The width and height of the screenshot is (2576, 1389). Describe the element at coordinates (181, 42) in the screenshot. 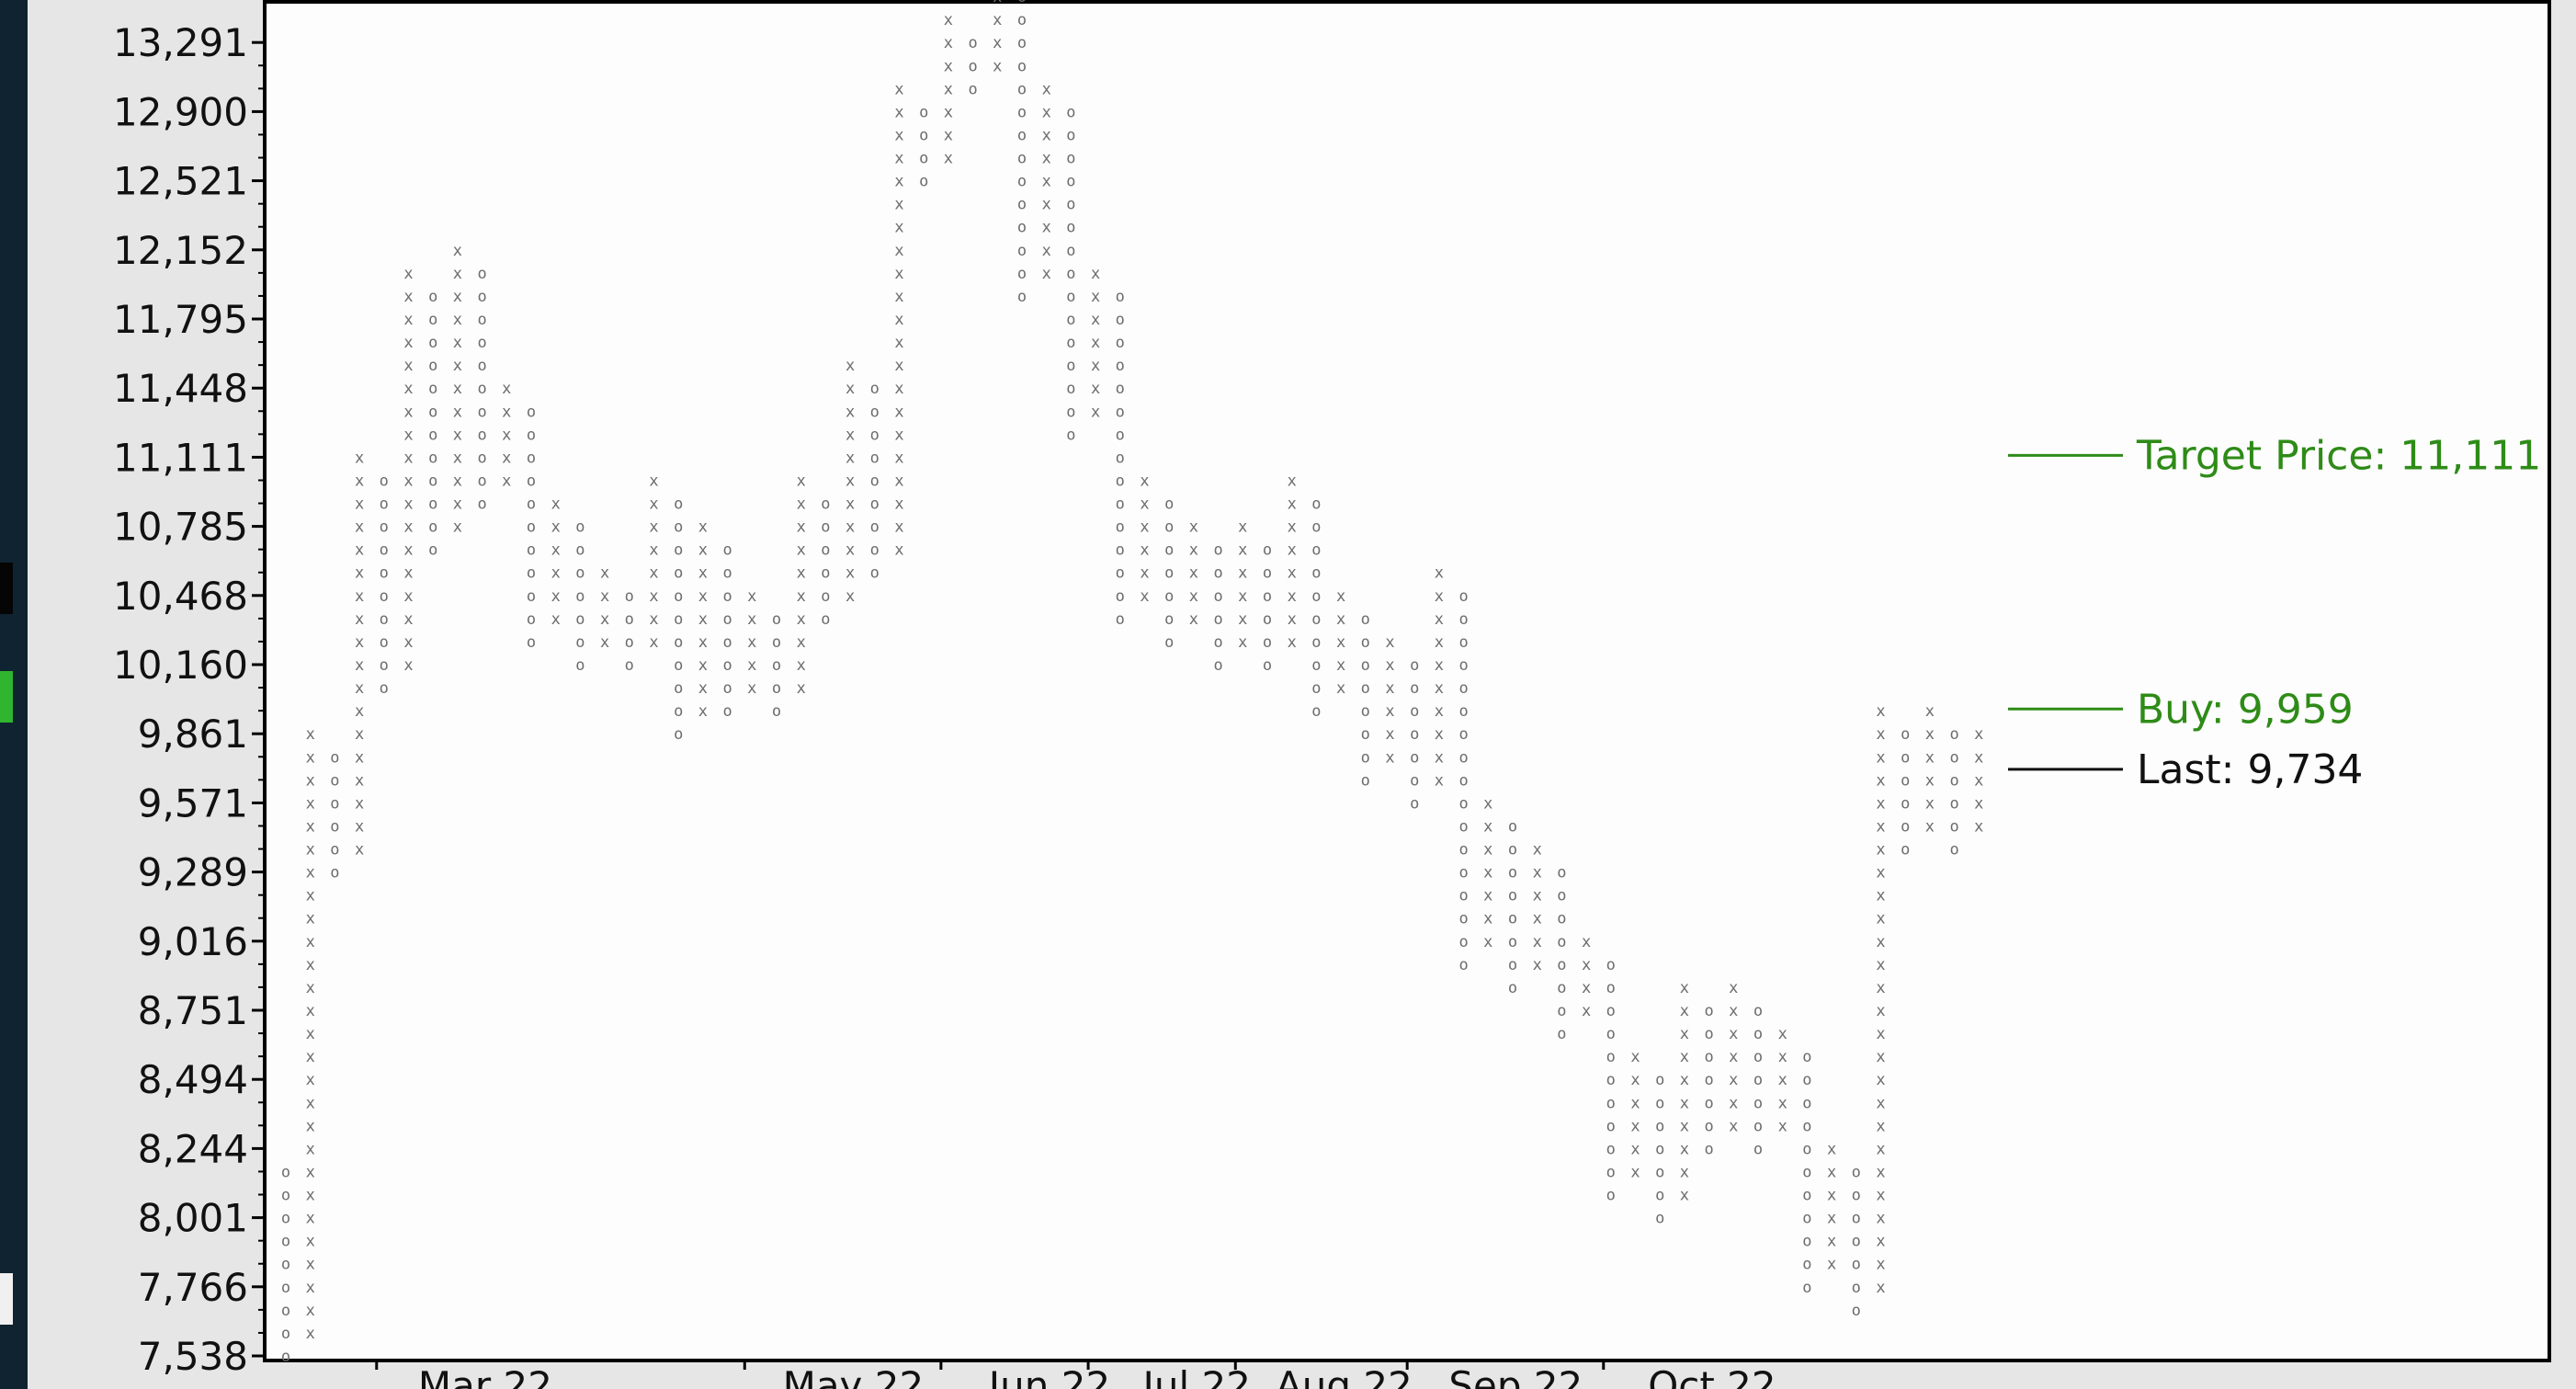

I see `y-tick-label: 13,291` at that location.